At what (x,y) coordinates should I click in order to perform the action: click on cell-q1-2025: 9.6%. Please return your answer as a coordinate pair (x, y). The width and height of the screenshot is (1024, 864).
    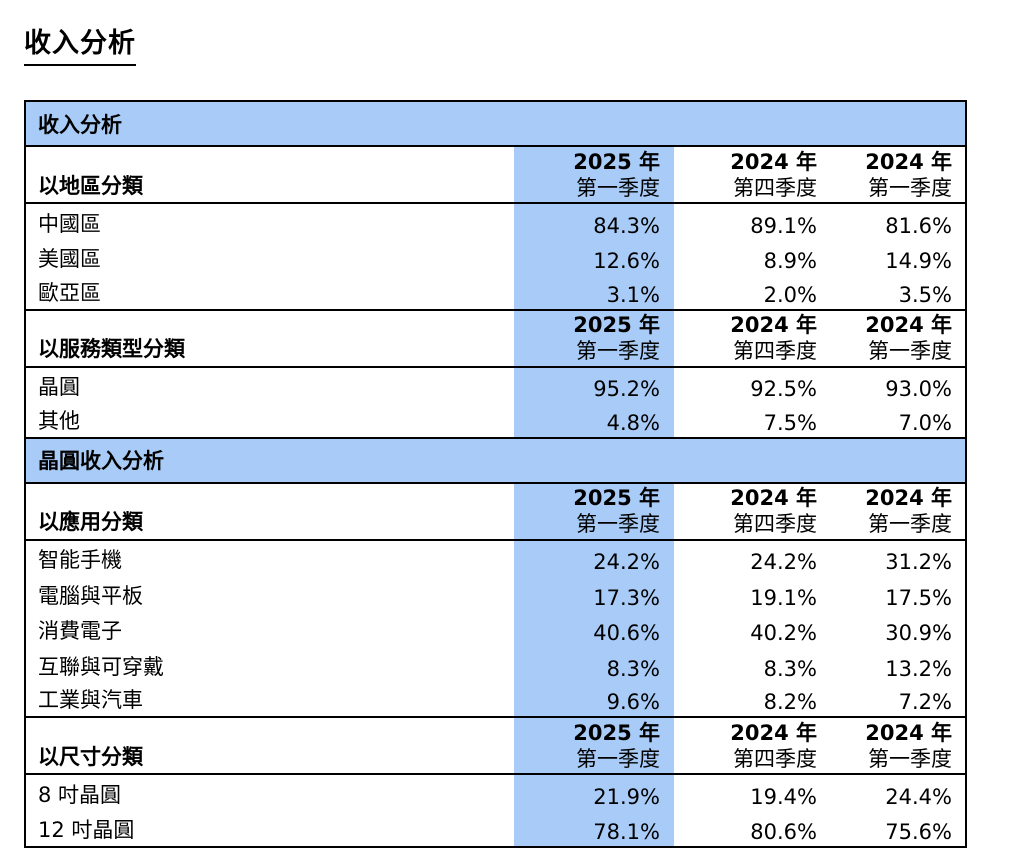
    Looking at the image, I should click on (594, 699).